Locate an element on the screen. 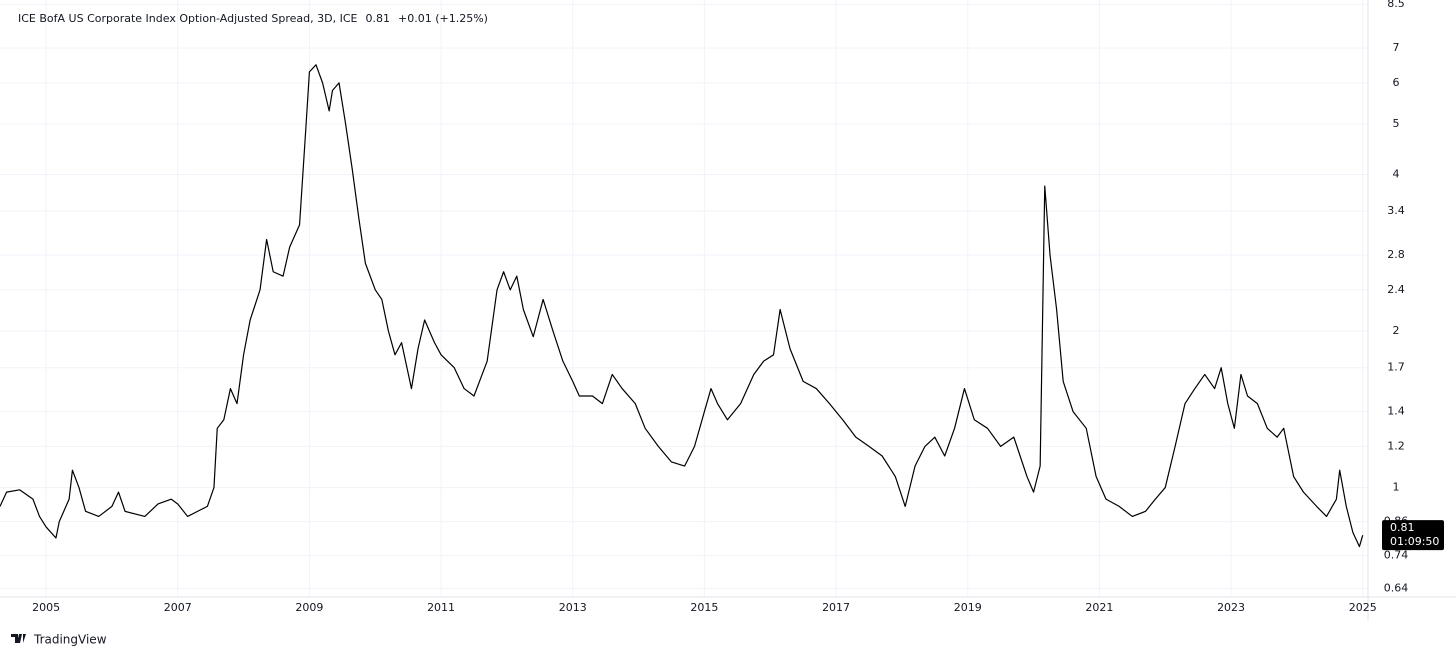 The height and width of the screenshot is (657, 1456). y-tick-label: 1.2 is located at coordinates (1396, 445).